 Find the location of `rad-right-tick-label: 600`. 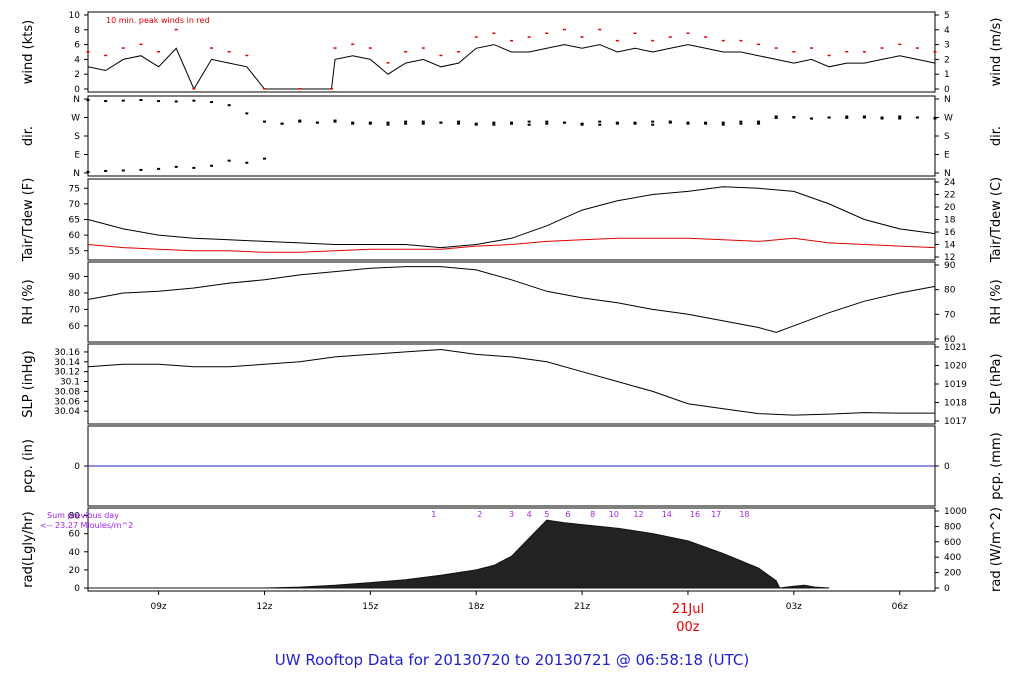

rad-right-tick-label: 600 is located at coordinates (952, 543).